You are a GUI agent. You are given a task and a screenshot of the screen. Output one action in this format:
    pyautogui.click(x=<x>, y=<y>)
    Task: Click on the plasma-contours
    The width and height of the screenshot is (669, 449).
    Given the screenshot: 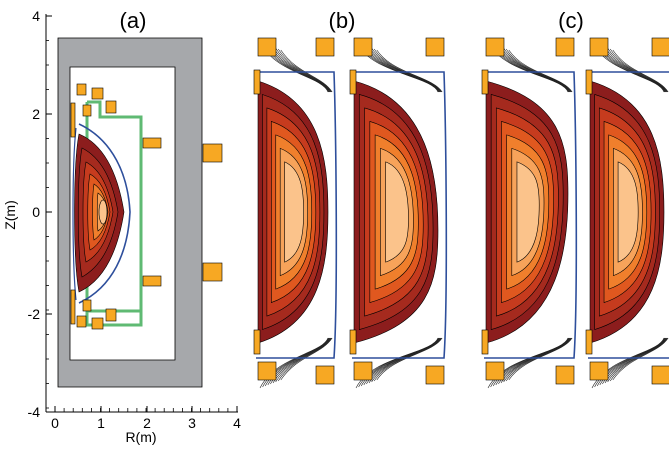 What is the action you would take?
    pyautogui.click(x=99, y=213)
    